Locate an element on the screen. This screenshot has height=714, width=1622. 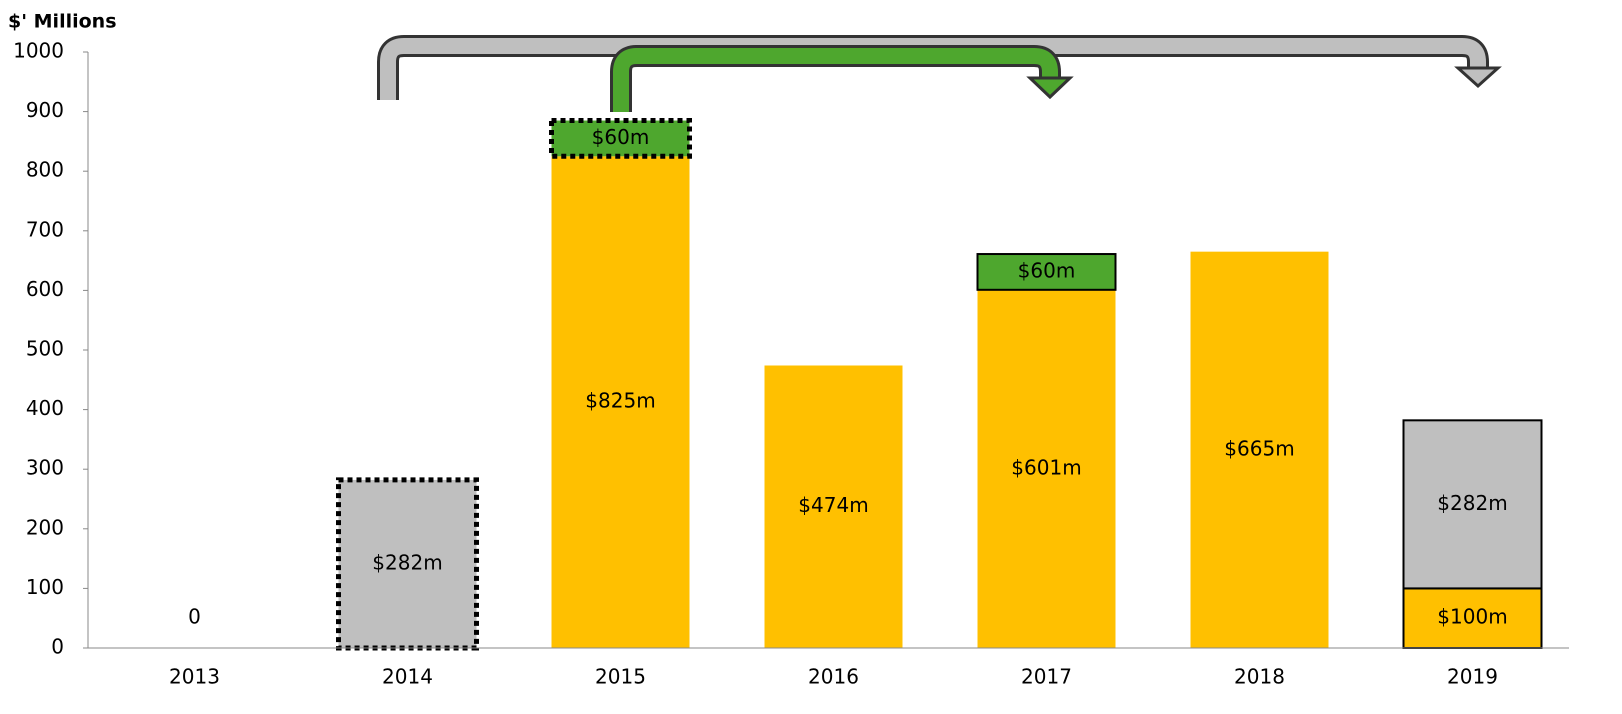
x-tick-label: 2016 is located at coordinates (833, 677).